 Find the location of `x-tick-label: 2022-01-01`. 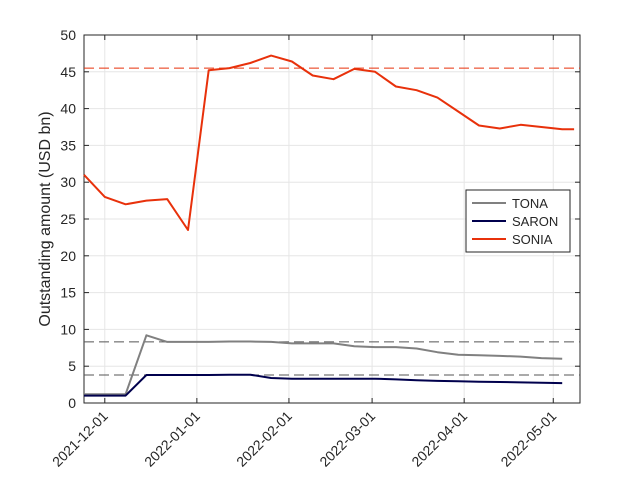

x-tick-label: 2022-01-01 is located at coordinates (172, 439).